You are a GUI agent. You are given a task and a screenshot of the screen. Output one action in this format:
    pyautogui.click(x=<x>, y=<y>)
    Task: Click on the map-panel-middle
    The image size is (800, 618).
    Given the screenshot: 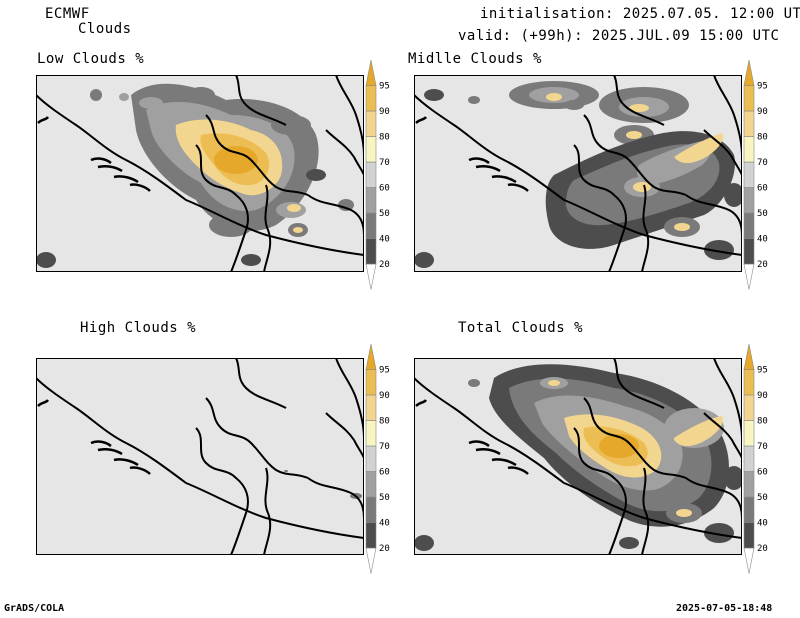 What is the action you would take?
    pyautogui.click(x=578, y=173)
    